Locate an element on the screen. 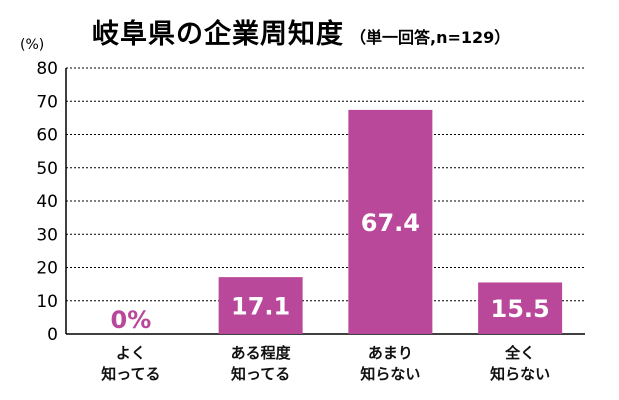  y-tick-label: 20 is located at coordinates (47, 269).